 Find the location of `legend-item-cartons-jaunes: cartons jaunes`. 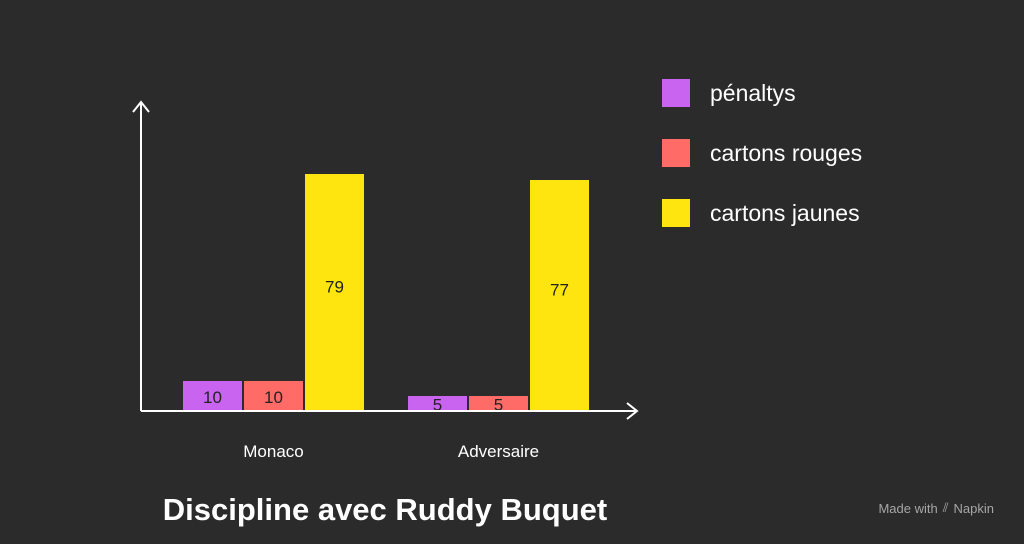

legend-item-cartons-jaunes: cartons jaunes is located at coordinates (762, 213).